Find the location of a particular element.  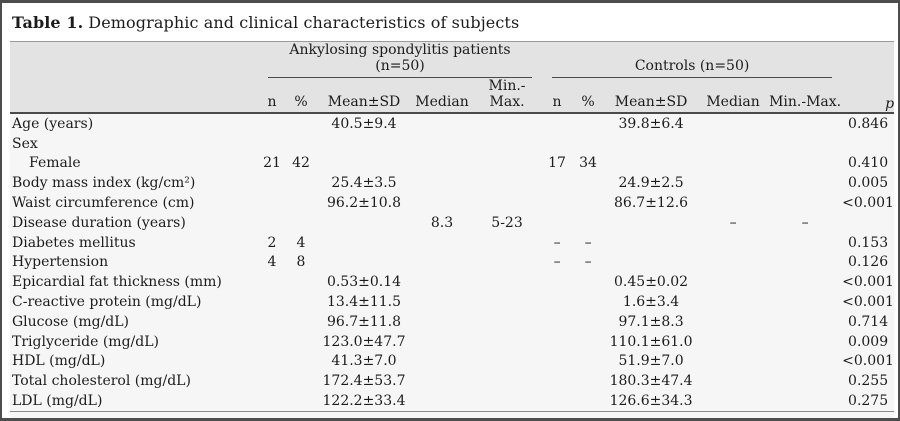

cell-as-min-max: 5-23 is located at coordinates (507, 222).